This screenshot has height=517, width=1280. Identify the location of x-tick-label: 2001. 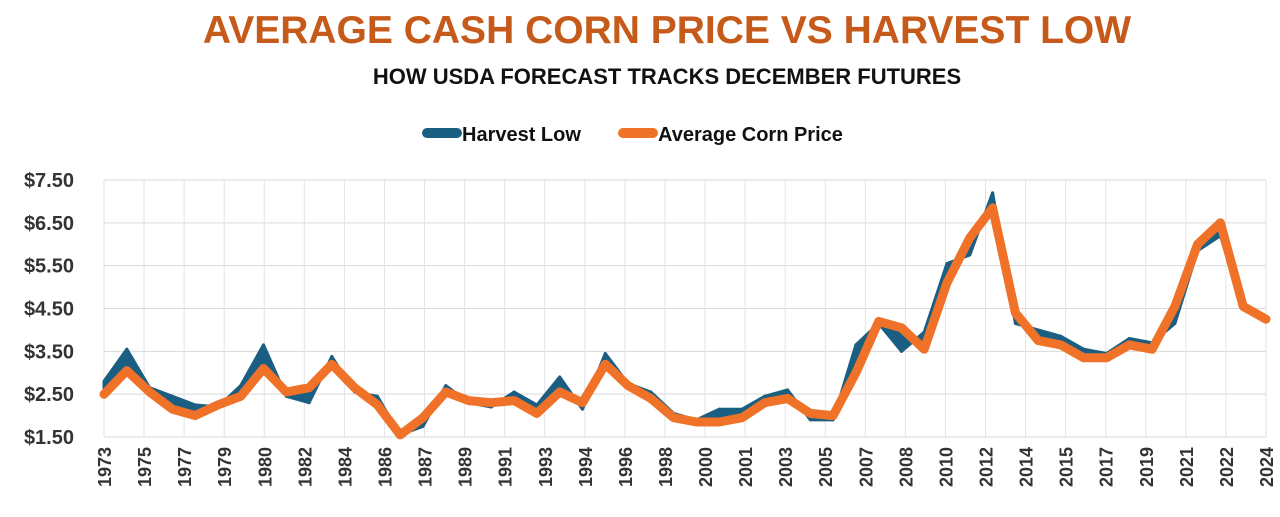
(746, 467).